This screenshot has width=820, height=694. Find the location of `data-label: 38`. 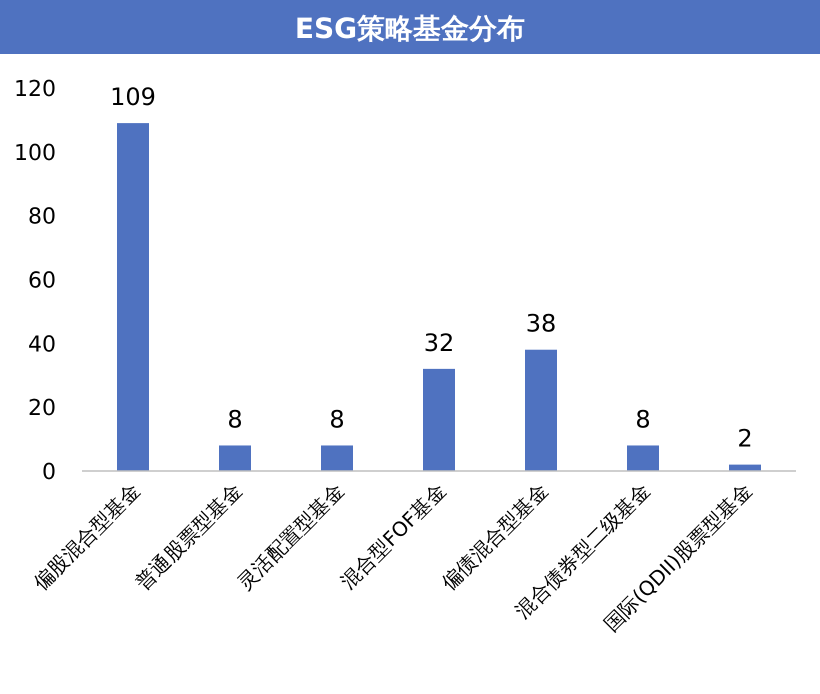

data-label: 38 is located at coordinates (541, 324).